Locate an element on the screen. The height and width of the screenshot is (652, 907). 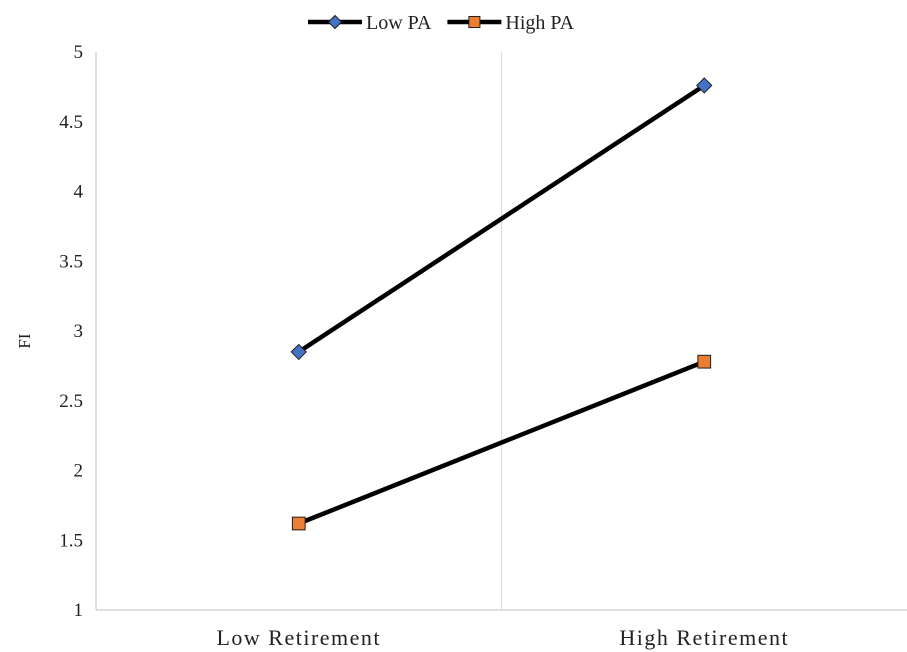
legend-item: High PA is located at coordinates (511, 23).